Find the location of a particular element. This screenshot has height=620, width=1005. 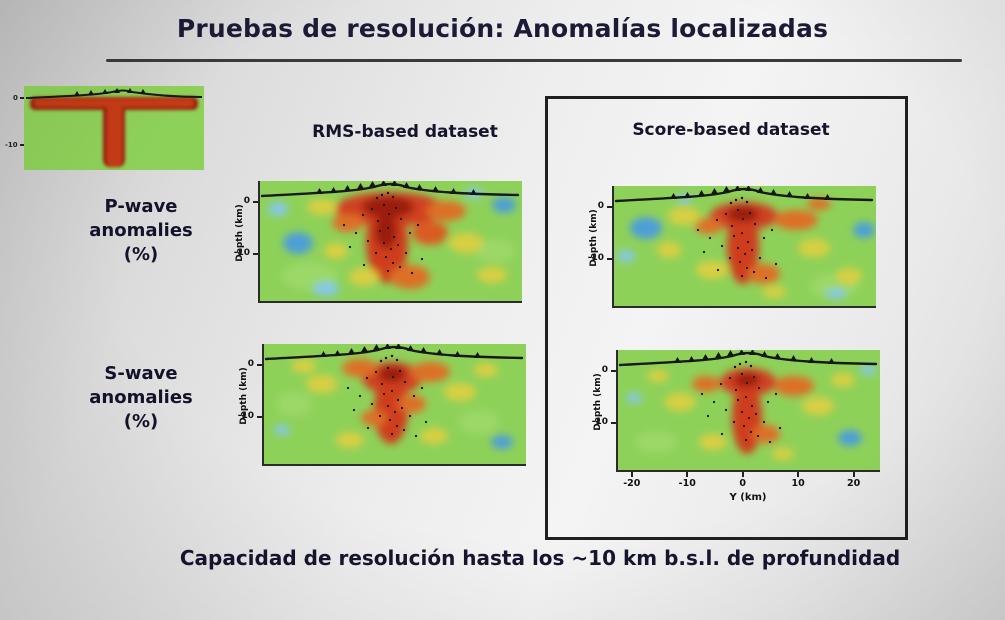

row-label-p-wave: P-wave anomalies (%) is located at coordinates (141, 231).